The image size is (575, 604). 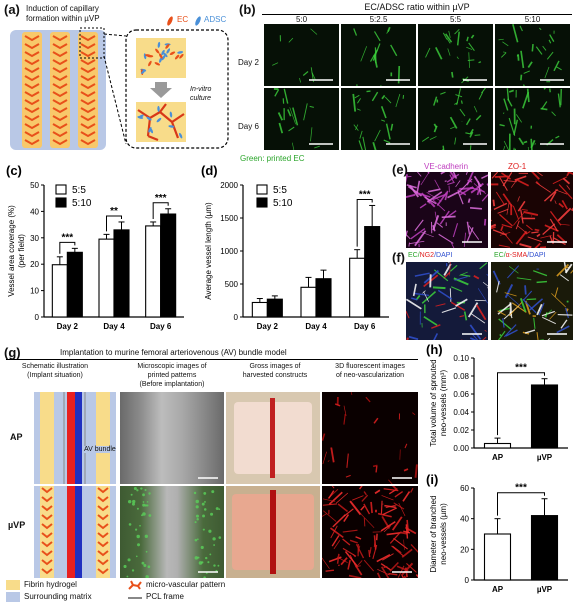 I want to click on col1-header-1: Schematic illustration, so click(x=55, y=366).